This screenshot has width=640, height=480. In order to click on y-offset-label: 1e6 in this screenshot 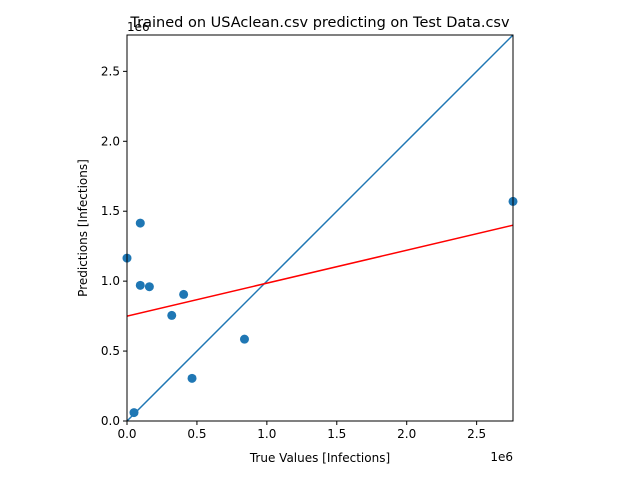, I will do `click(138, 27)`.